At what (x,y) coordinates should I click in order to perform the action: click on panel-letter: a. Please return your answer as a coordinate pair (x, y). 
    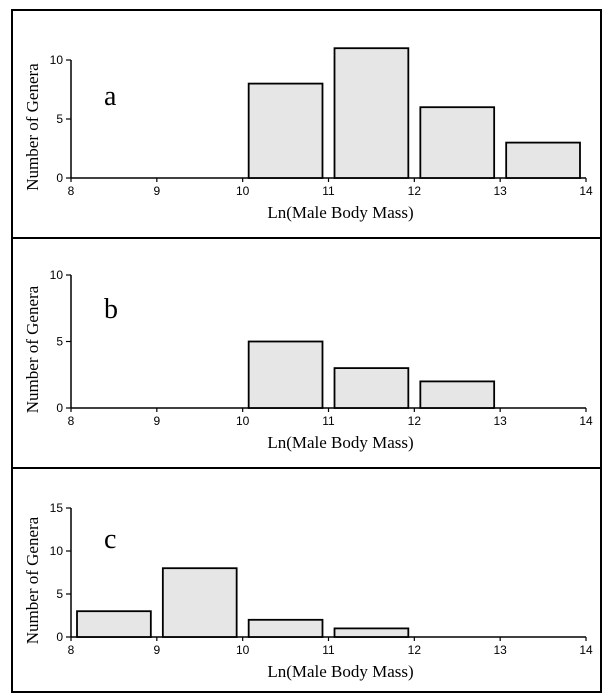
    Looking at the image, I should click on (110, 96).